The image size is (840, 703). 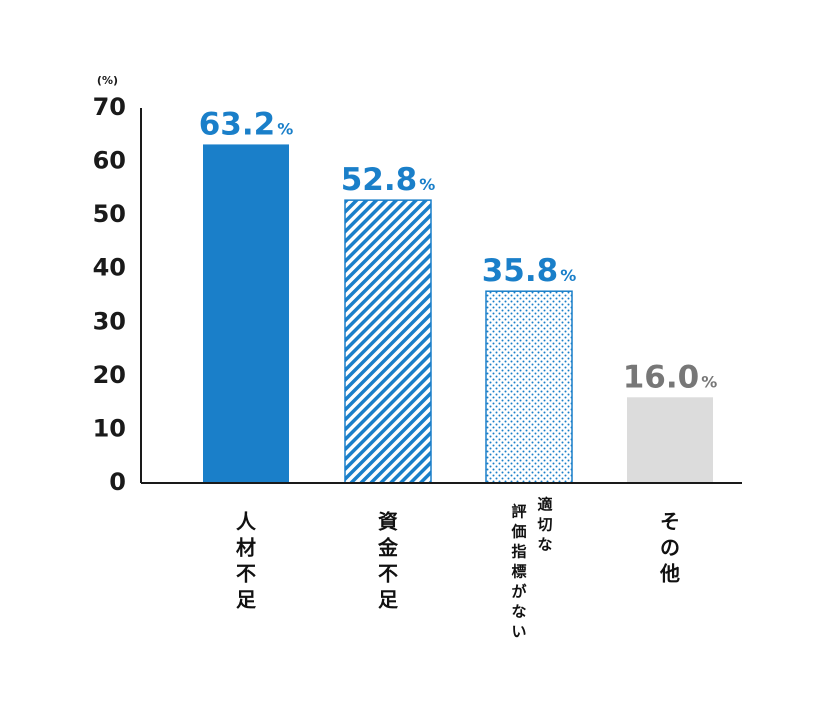 What do you see at coordinates (670, 522) in the screenshot?
I see `category-label-char: そ` at bounding box center [670, 522].